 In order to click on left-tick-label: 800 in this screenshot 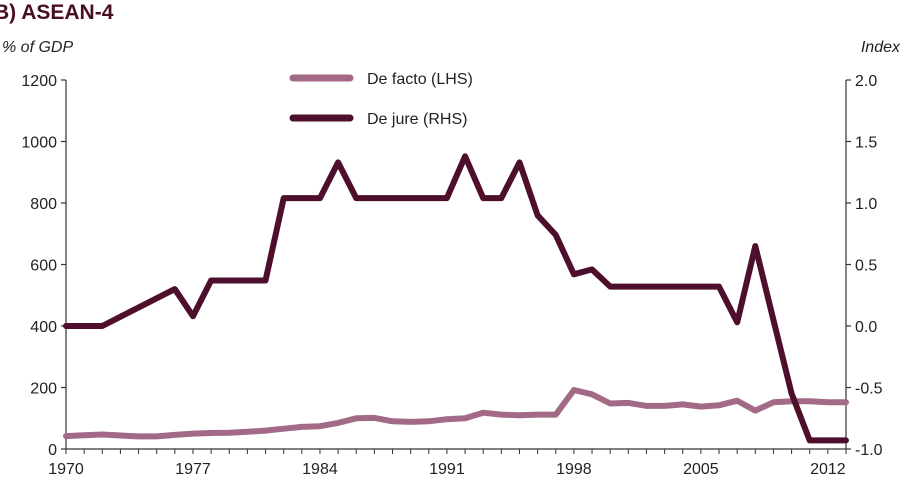, I will do `click(43, 204)`.